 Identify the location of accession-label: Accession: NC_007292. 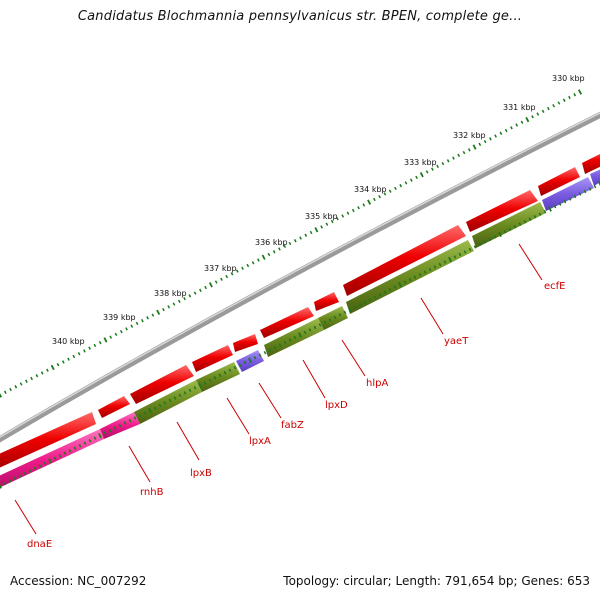
(78, 581).